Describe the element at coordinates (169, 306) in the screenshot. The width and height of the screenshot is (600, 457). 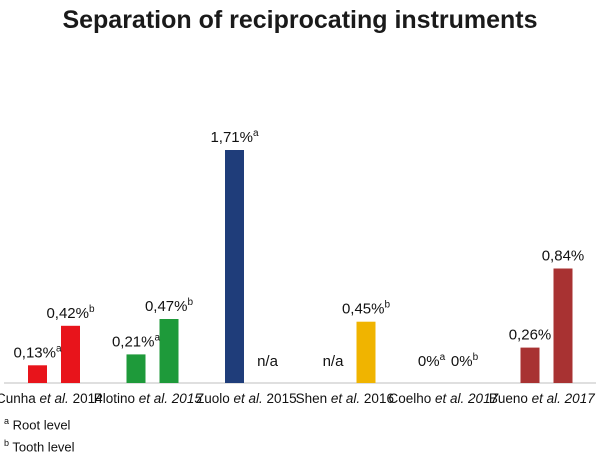
I see `data-label-1-1: 0,47%b` at that location.